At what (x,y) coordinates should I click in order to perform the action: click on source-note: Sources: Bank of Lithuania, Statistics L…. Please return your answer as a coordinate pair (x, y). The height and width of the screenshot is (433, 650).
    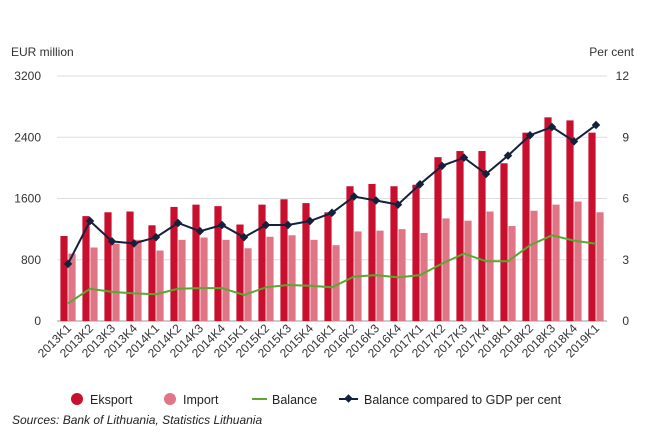
    Looking at the image, I should click on (137, 420).